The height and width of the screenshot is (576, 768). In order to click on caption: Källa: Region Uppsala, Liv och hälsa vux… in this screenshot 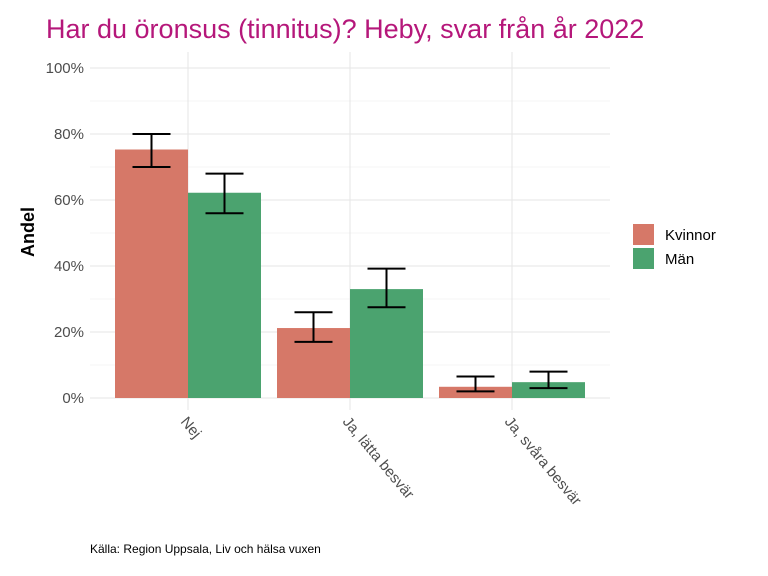, I will do `click(205, 549)`.